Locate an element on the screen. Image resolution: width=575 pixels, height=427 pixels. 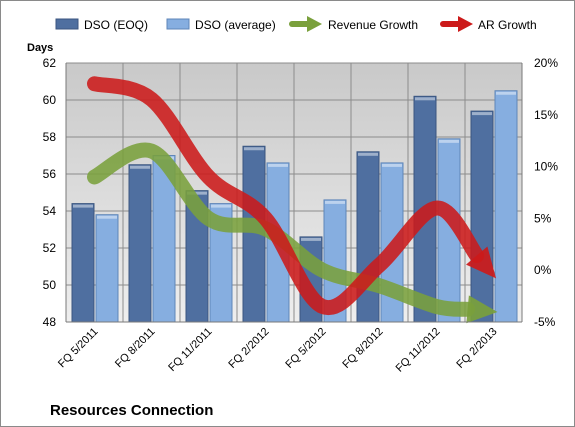
y-tick-label: 50 is located at coordinates (50, 285).